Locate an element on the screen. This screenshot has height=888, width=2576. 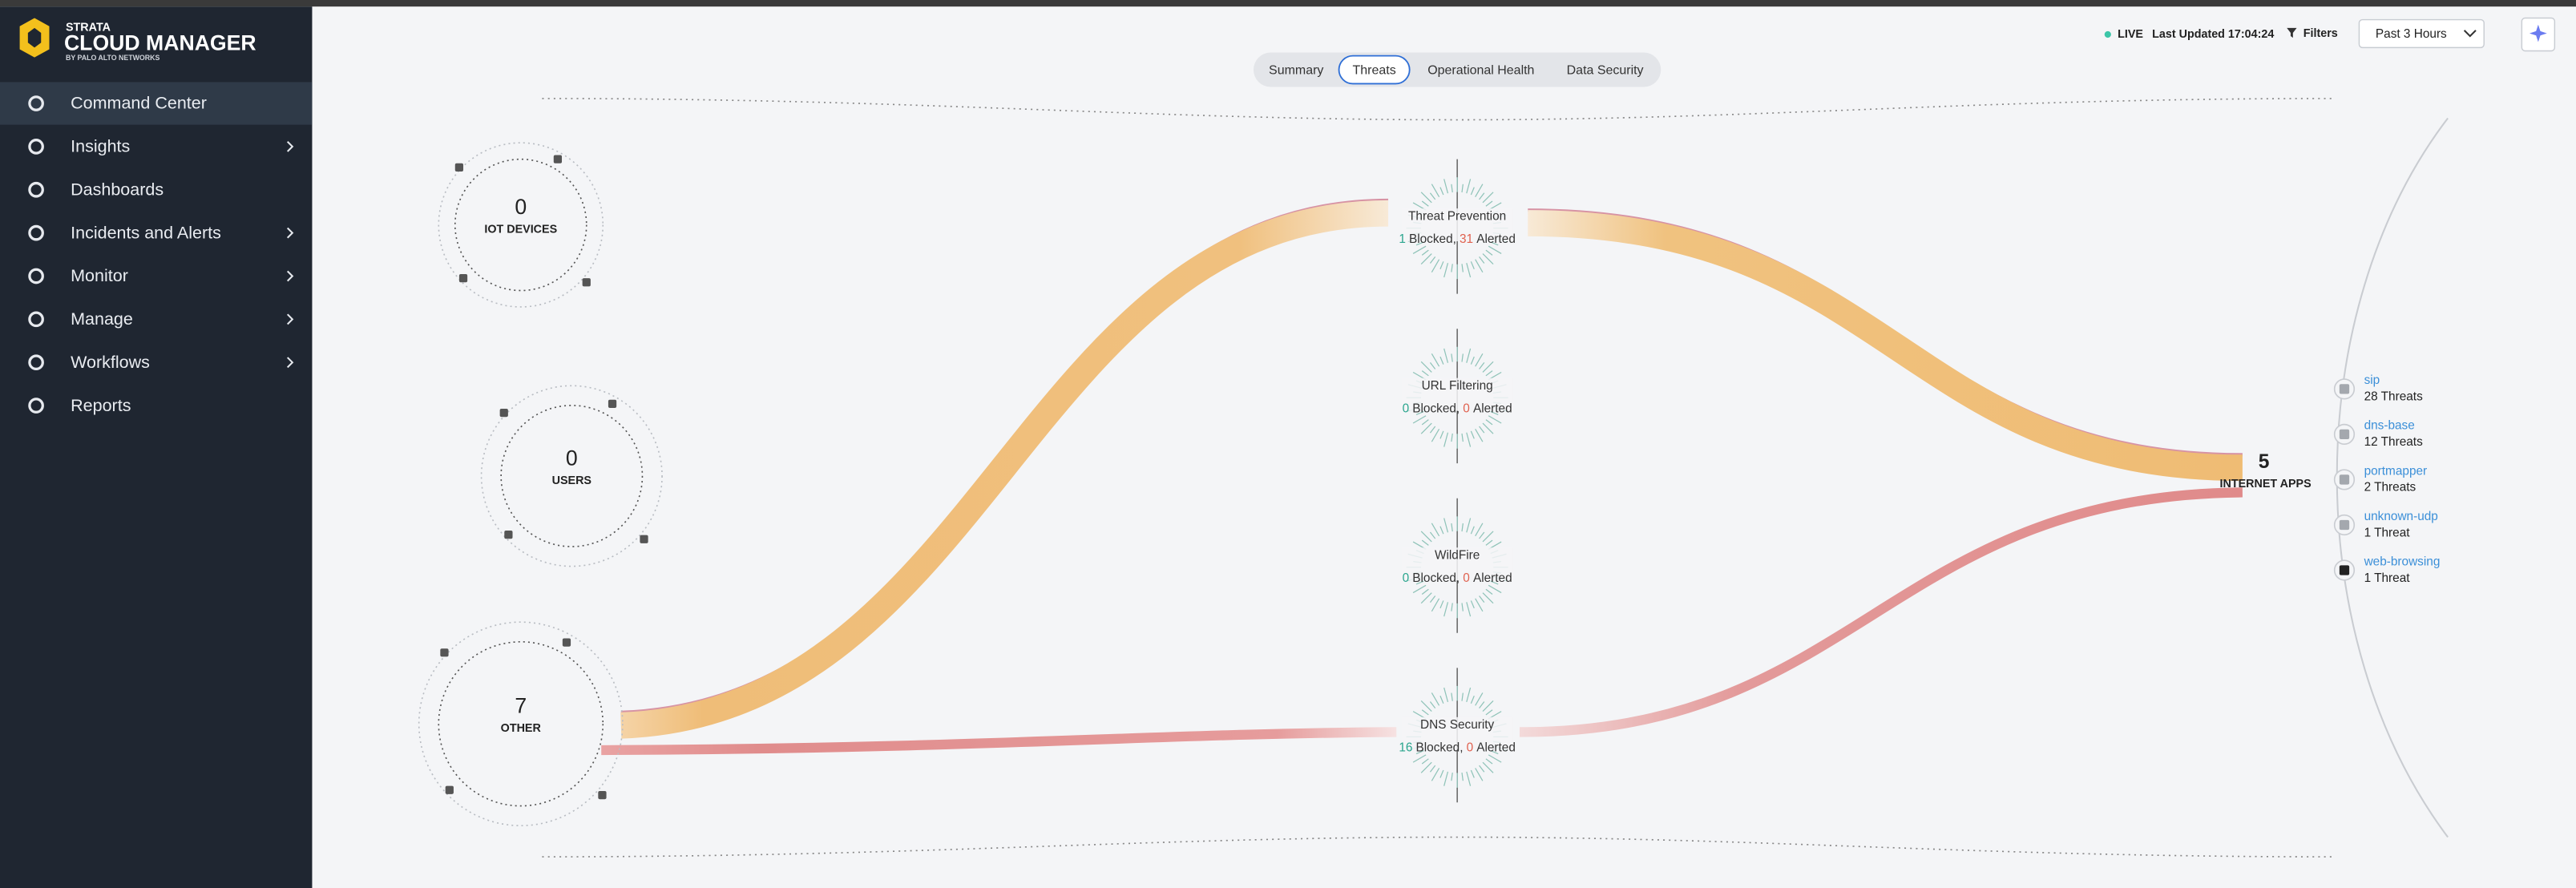
app-name: sip is located at coordinates (2372, 380).